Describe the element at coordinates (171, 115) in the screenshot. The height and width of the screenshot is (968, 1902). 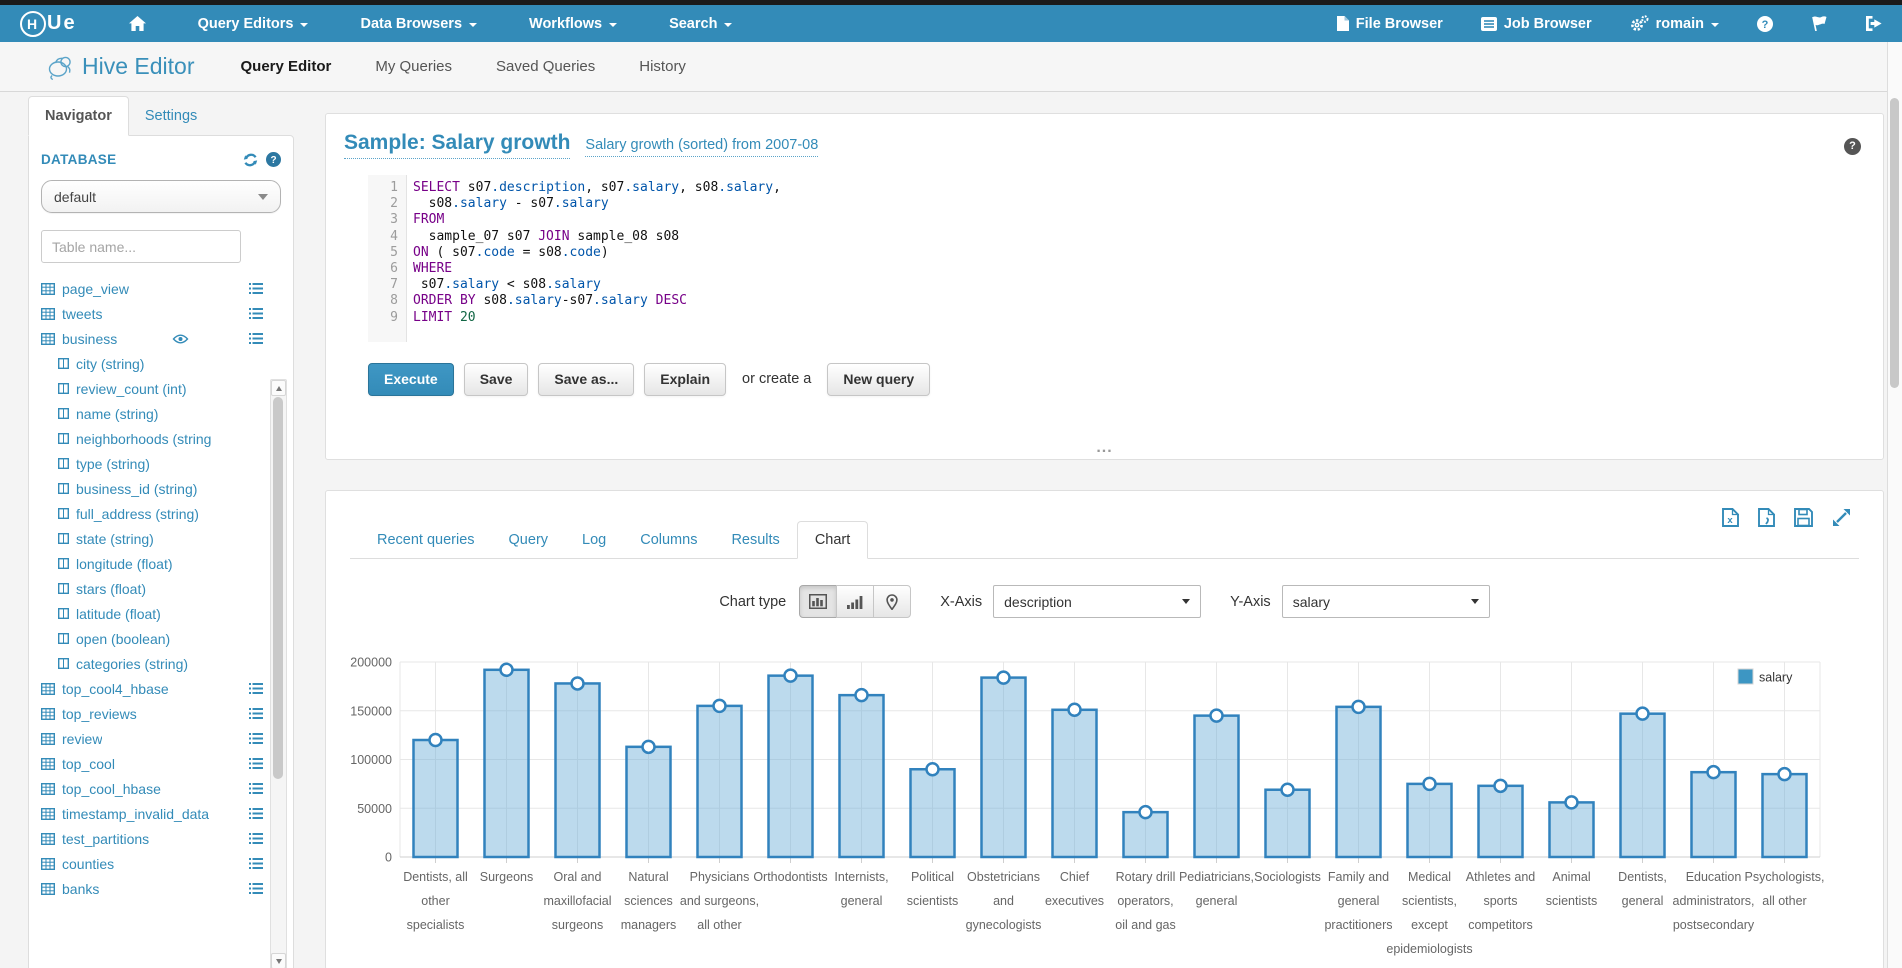
I see `tab-settings: Settings` at that location.